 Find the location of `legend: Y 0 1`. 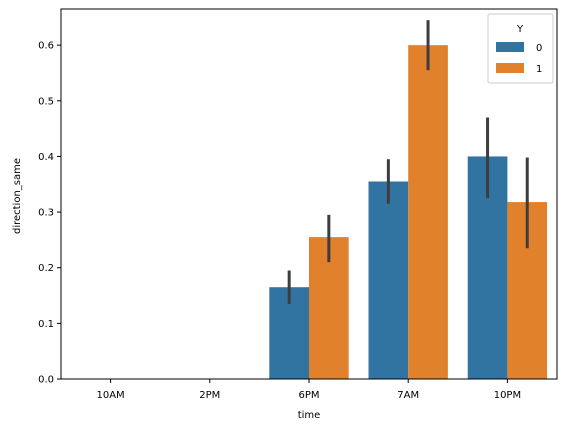

legend: Y 0 1 is located at coordinates (520, 48).